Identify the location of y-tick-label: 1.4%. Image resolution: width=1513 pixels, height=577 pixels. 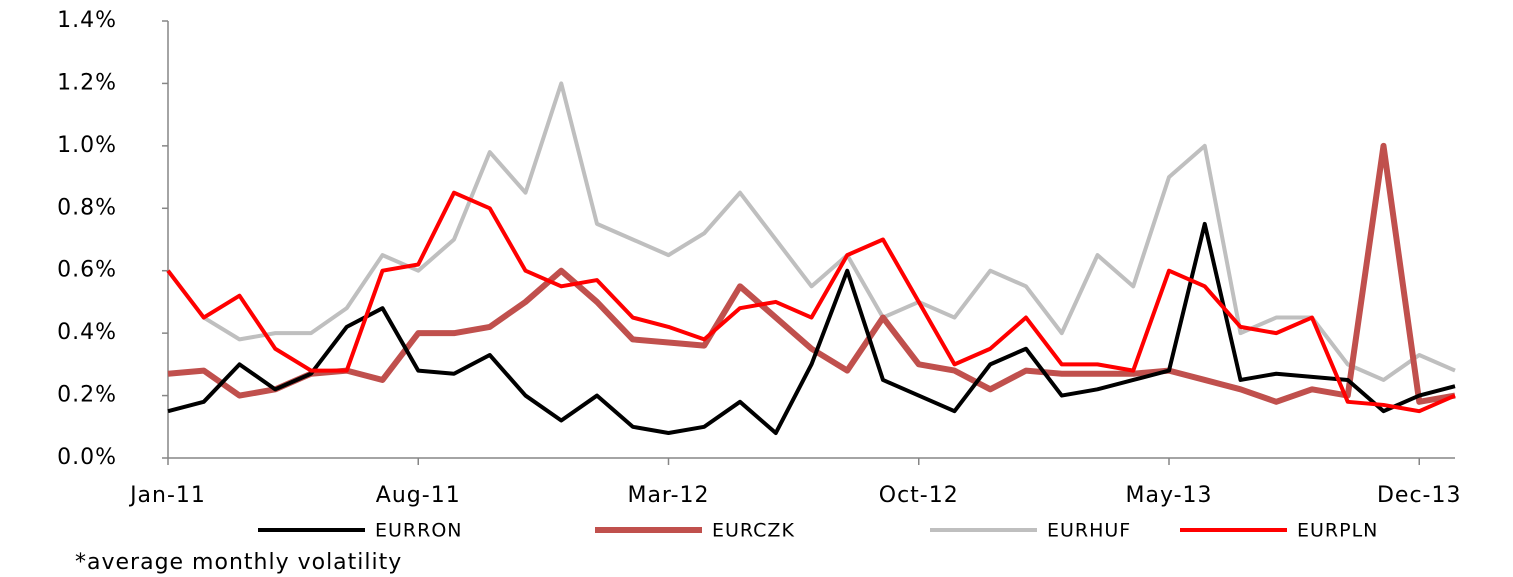
(87, 20).